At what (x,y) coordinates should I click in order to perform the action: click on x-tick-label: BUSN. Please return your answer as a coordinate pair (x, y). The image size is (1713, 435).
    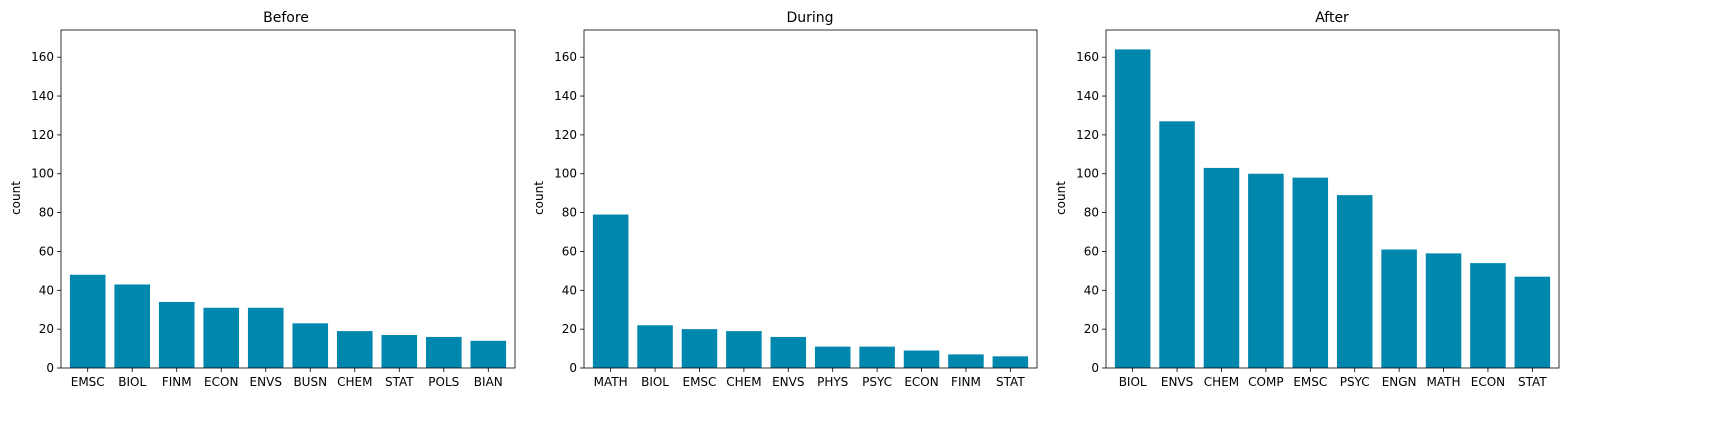
    Looking at the image, I should click on (310, 382).